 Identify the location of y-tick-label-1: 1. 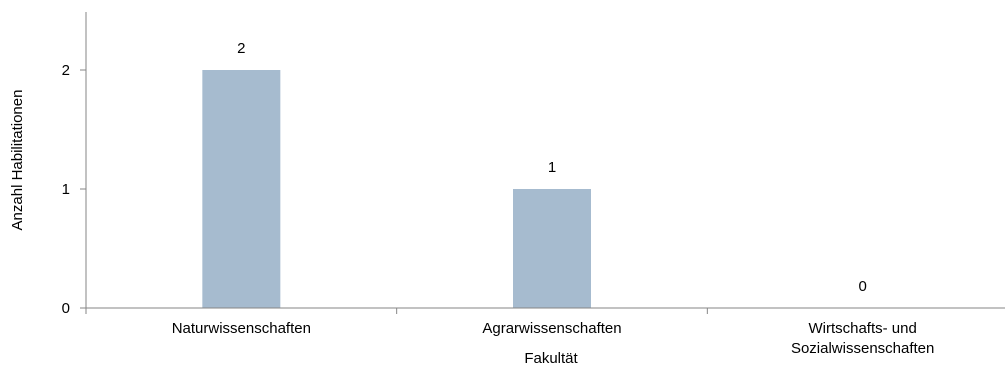
(66, 189).